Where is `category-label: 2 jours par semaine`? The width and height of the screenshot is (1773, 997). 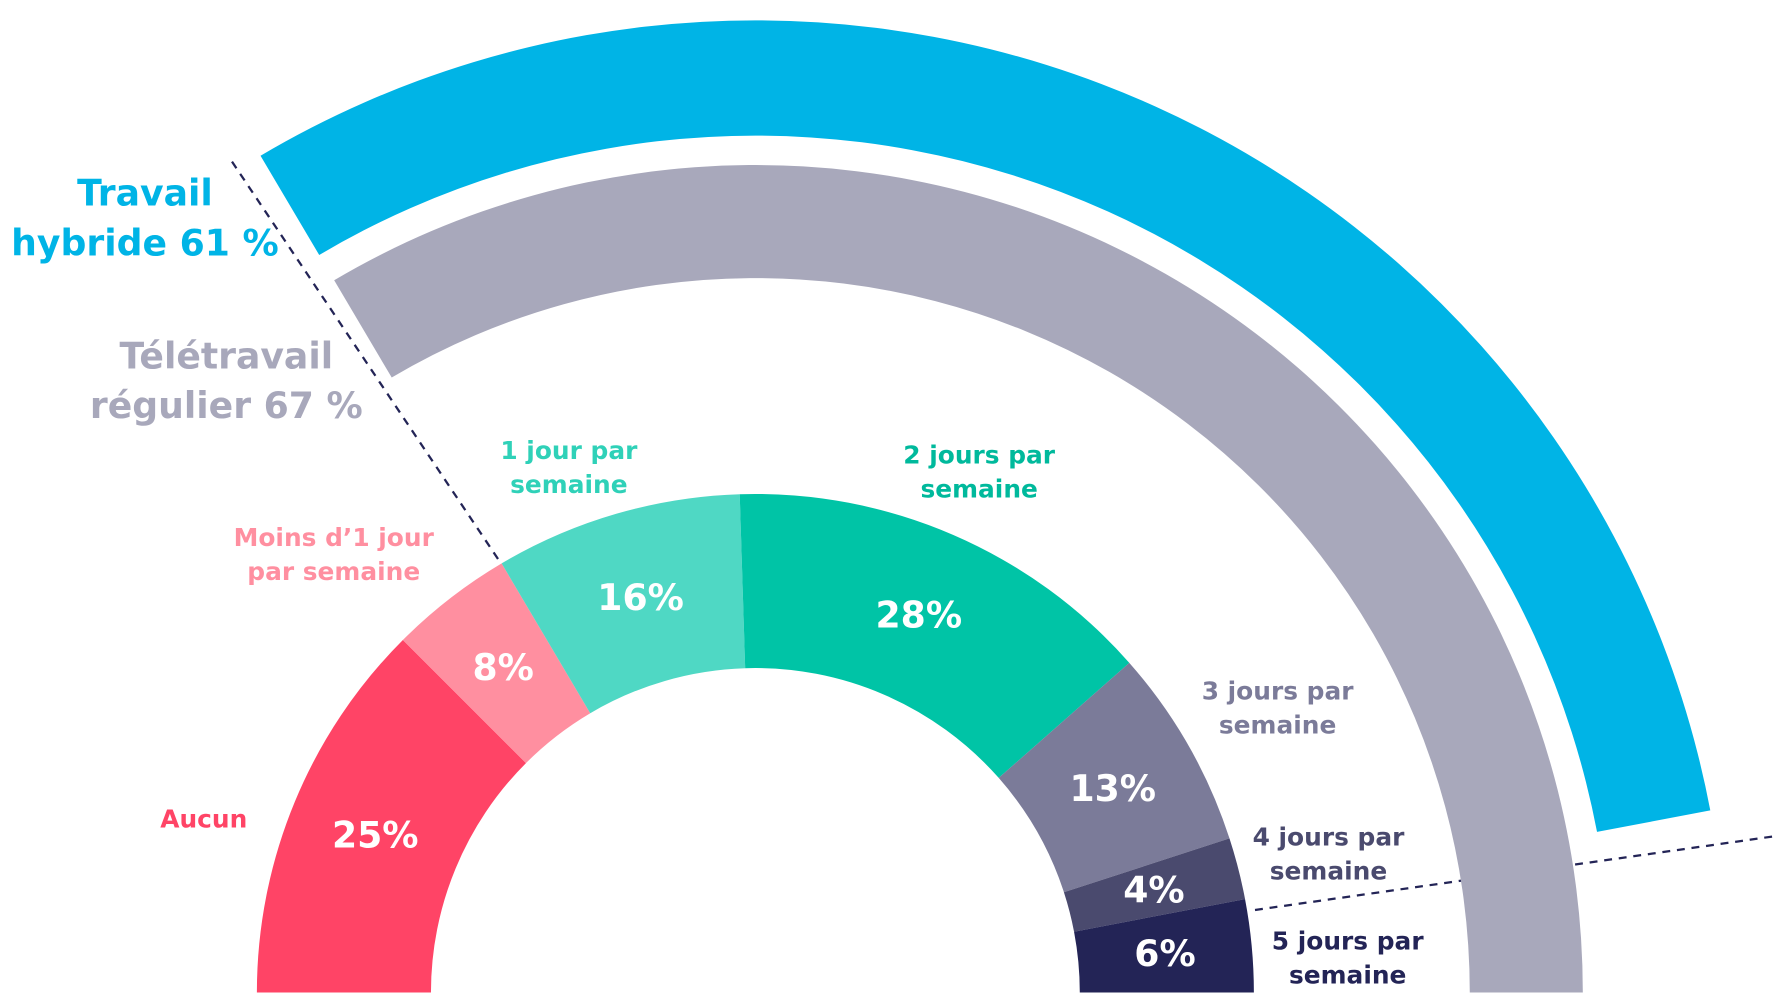
category-label: 2 jours par semaine is located at coordinates (979, 471).